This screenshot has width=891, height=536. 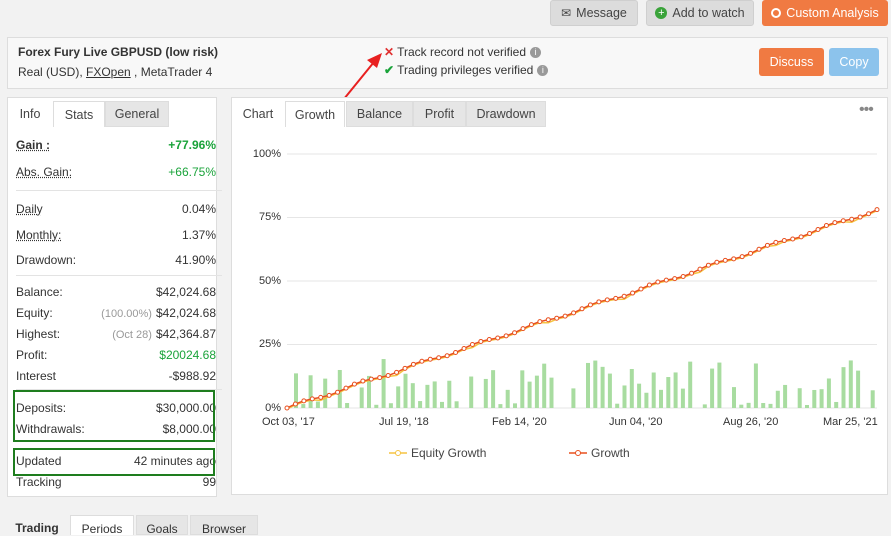 What do you see at coordinates (832, 13) in the screenshot?
I see `custom-analysis-label: Custom Analysis` at bounding box center [832, 13].